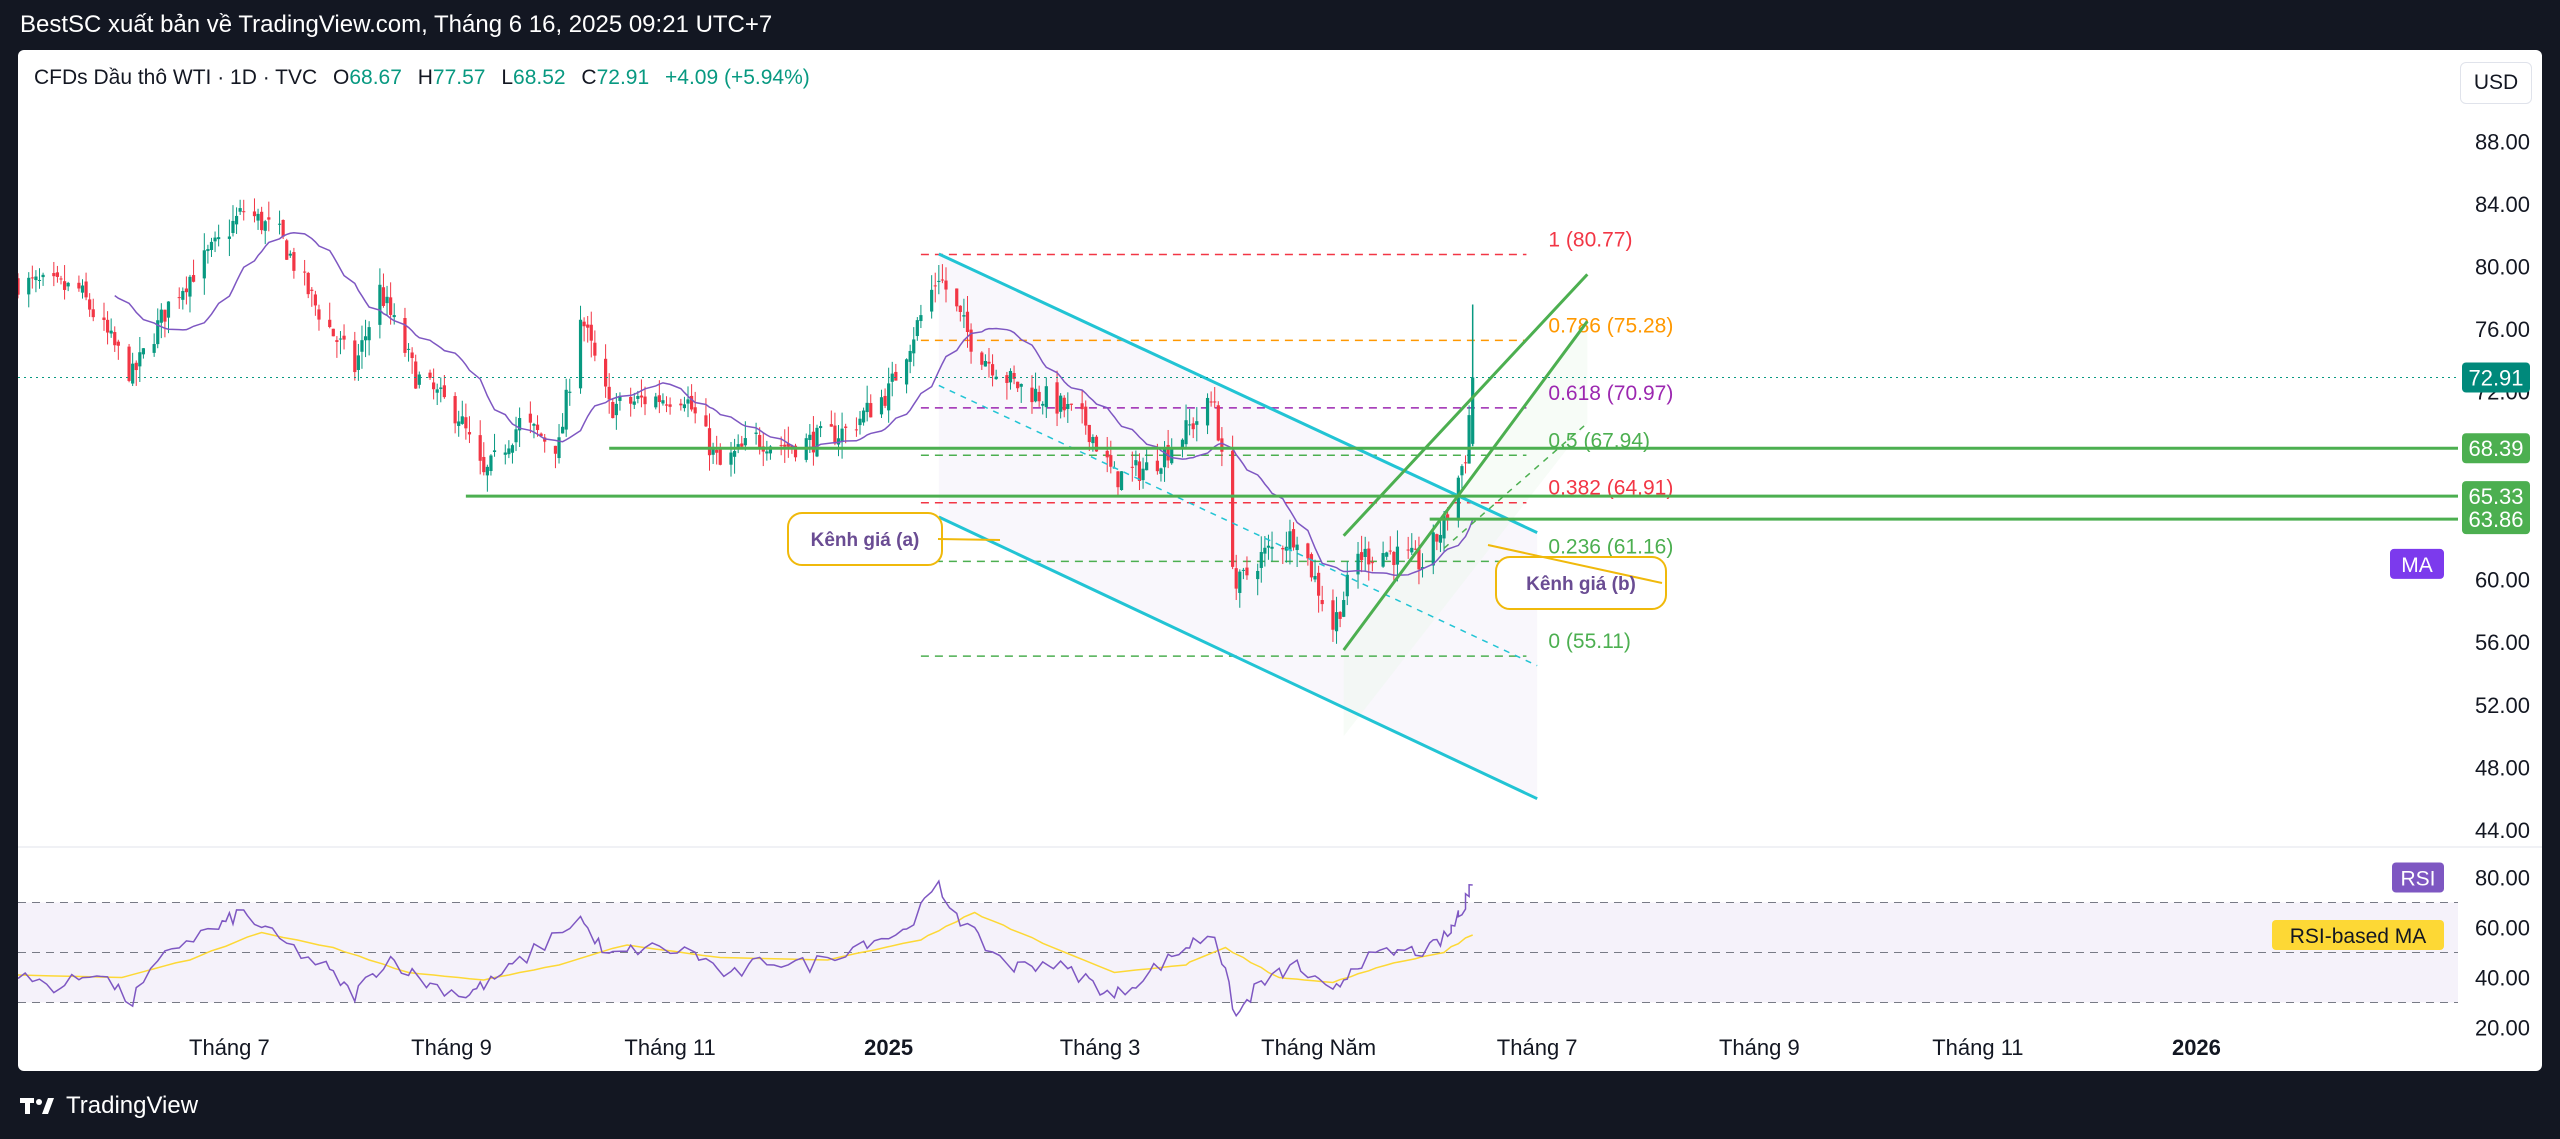 The image size is (2560, 1139). I want to click on price-axis-tick: 88.00, so click(2502, 141).